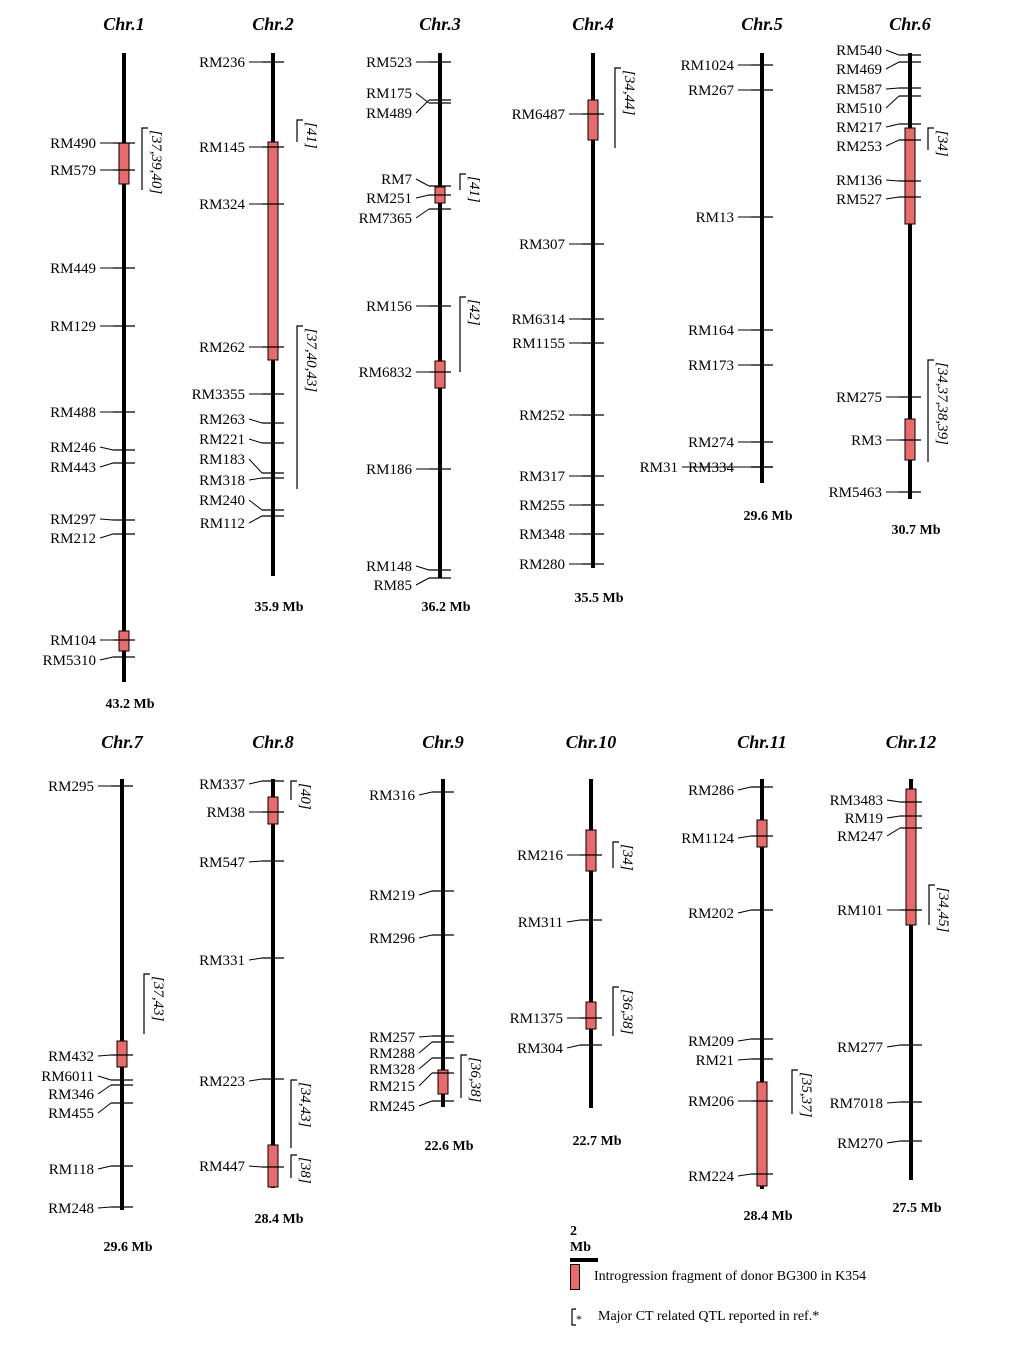 This screenshot has height=1365, width=1024. What do you see at coordinates (542, 506) in the screenshot?
I see `marker-label: RM255` at bounding box center [542, 506].